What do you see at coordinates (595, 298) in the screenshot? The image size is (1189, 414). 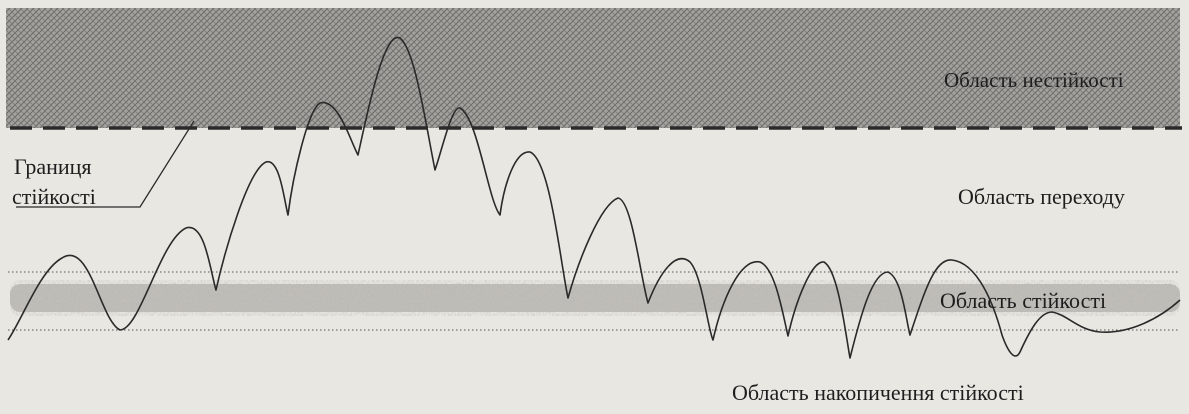 I see `stability-band-grain` at bounding box center [595, 298].